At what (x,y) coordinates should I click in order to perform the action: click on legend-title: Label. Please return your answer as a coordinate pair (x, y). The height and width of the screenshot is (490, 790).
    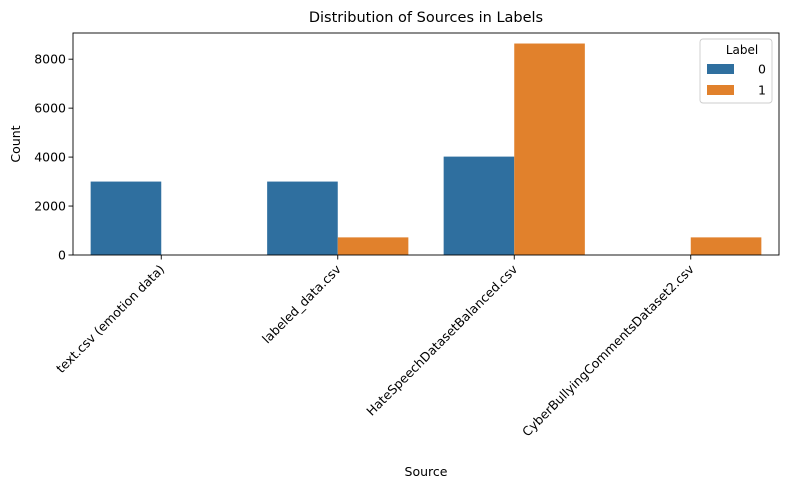
    Looking at the image, I should click on (742, 50).